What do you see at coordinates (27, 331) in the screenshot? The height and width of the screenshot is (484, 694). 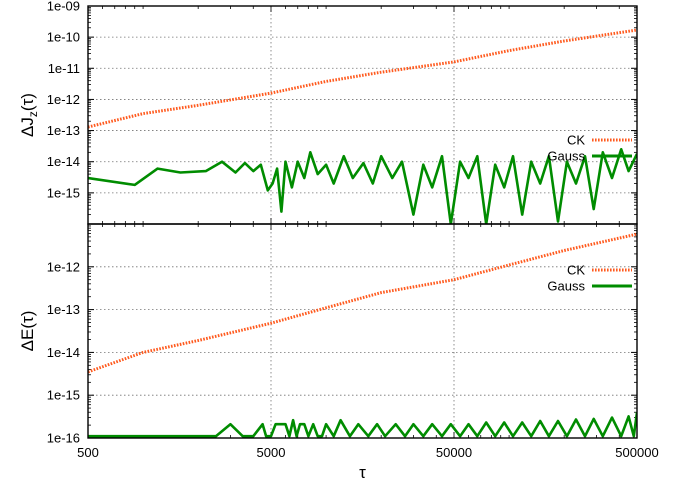 I see `y-axis-title-bottom: ΔE(τ)` at bounding box center [27, 331].